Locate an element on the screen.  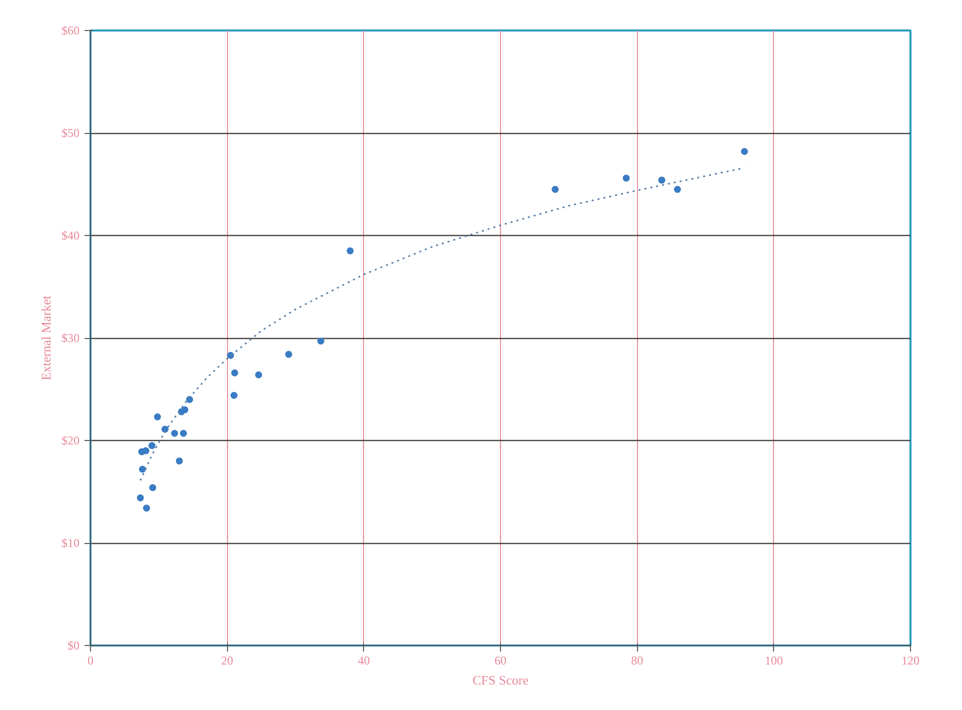
y-axis-title: External Market is located at coordinates (46, 337).